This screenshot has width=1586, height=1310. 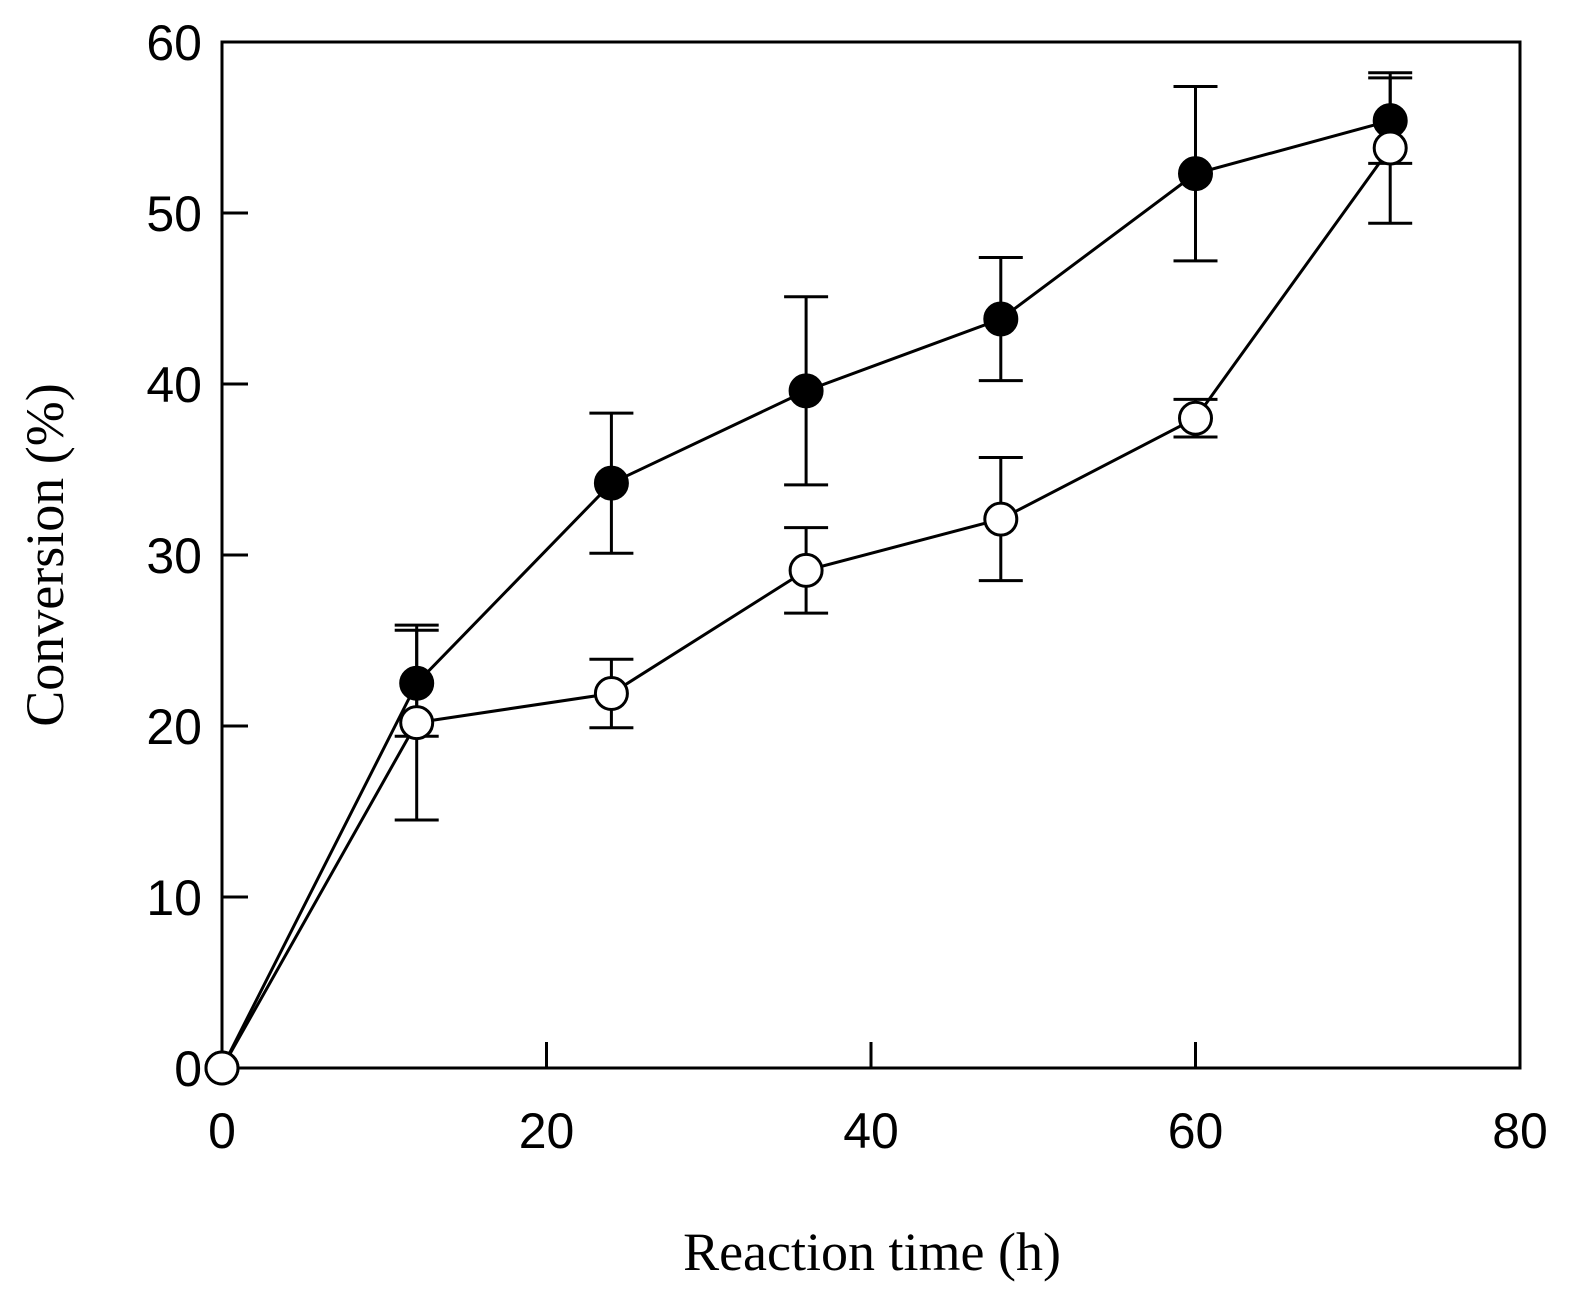 What do you see at coordinates (547, 1131) in the screenshot?
I see `x-tick-label-20: 20` at bounding box center [547, 1131].